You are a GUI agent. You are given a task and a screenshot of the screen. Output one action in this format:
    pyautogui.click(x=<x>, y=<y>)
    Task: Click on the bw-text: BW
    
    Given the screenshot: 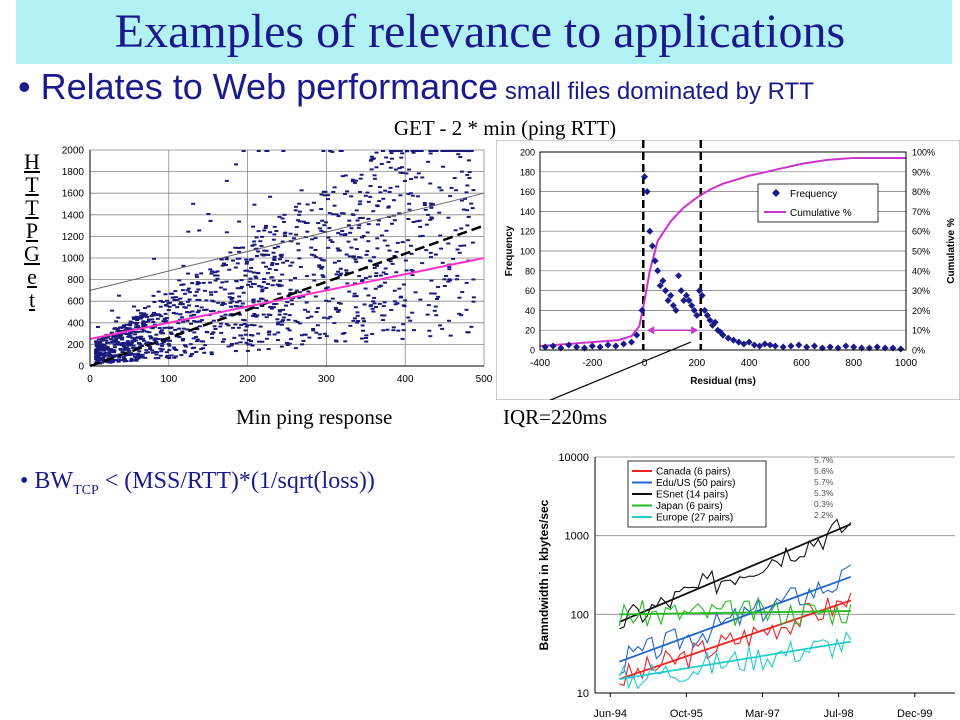 What is the action you would take?
    pyautogui.click(x=54, y=481)
    